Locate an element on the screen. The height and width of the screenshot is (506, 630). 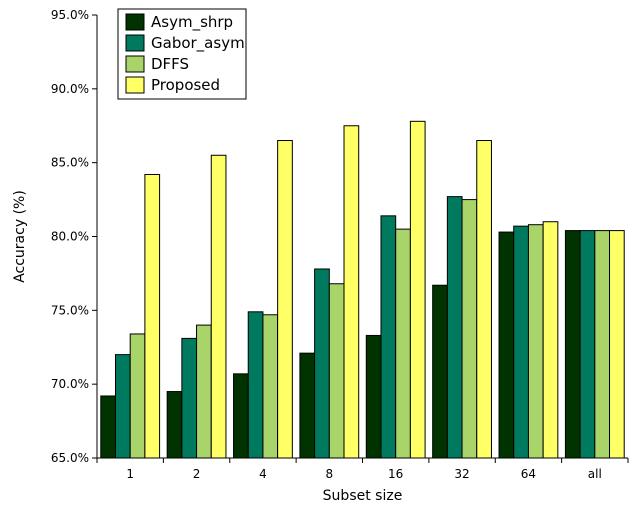
y-tick-label: 65.0% is located at coordinates (70, 458).